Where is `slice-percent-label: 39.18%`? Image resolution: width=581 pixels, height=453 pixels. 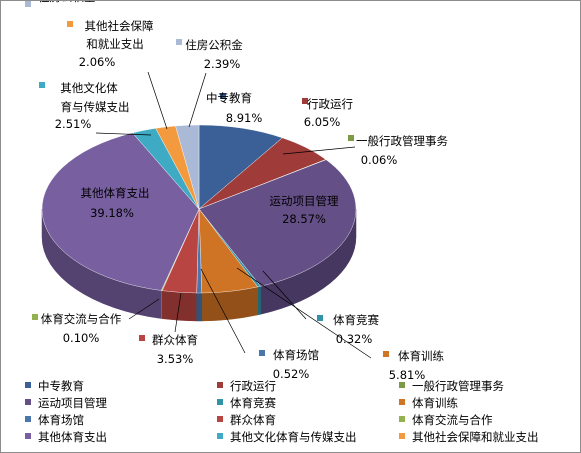
slice-percent-label: 39.18% is located at coordinates (112, 213).